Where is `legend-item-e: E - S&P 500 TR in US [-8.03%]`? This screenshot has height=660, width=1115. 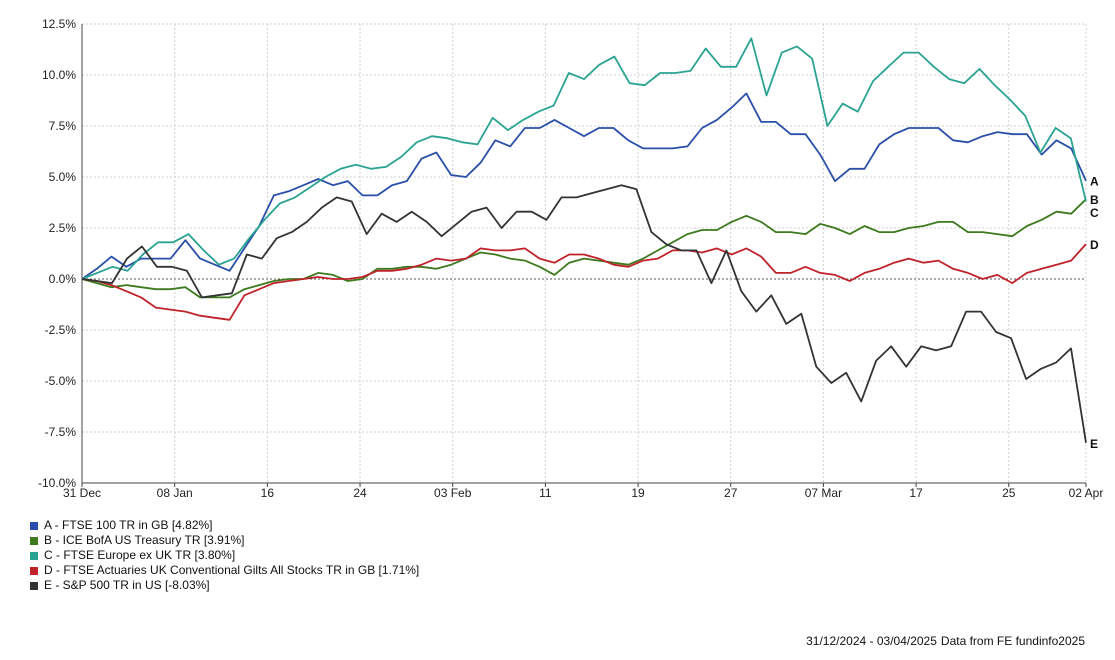
legend-item-e: E - S&P 500 TR in US [-8.03%] is located at coordinates (224, 585).